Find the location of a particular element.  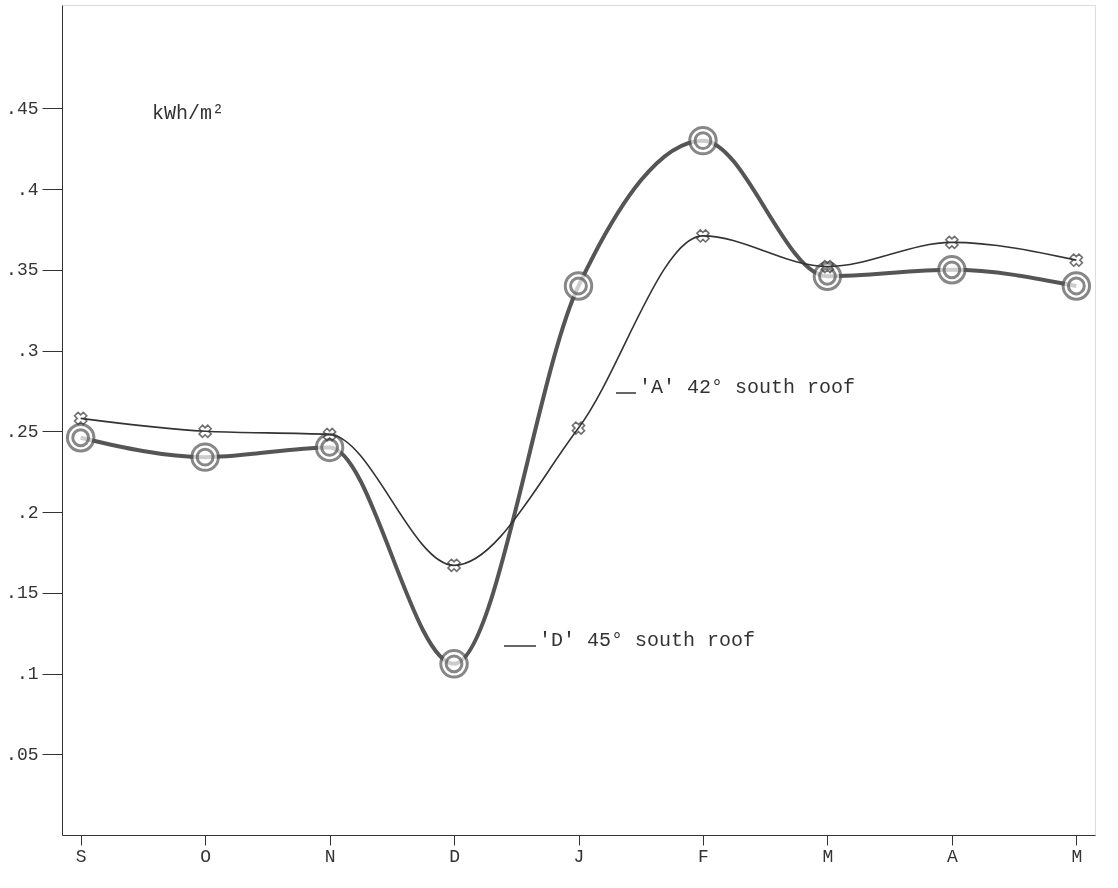

y-tick-label: .1 is located at coordinates (27, 674).